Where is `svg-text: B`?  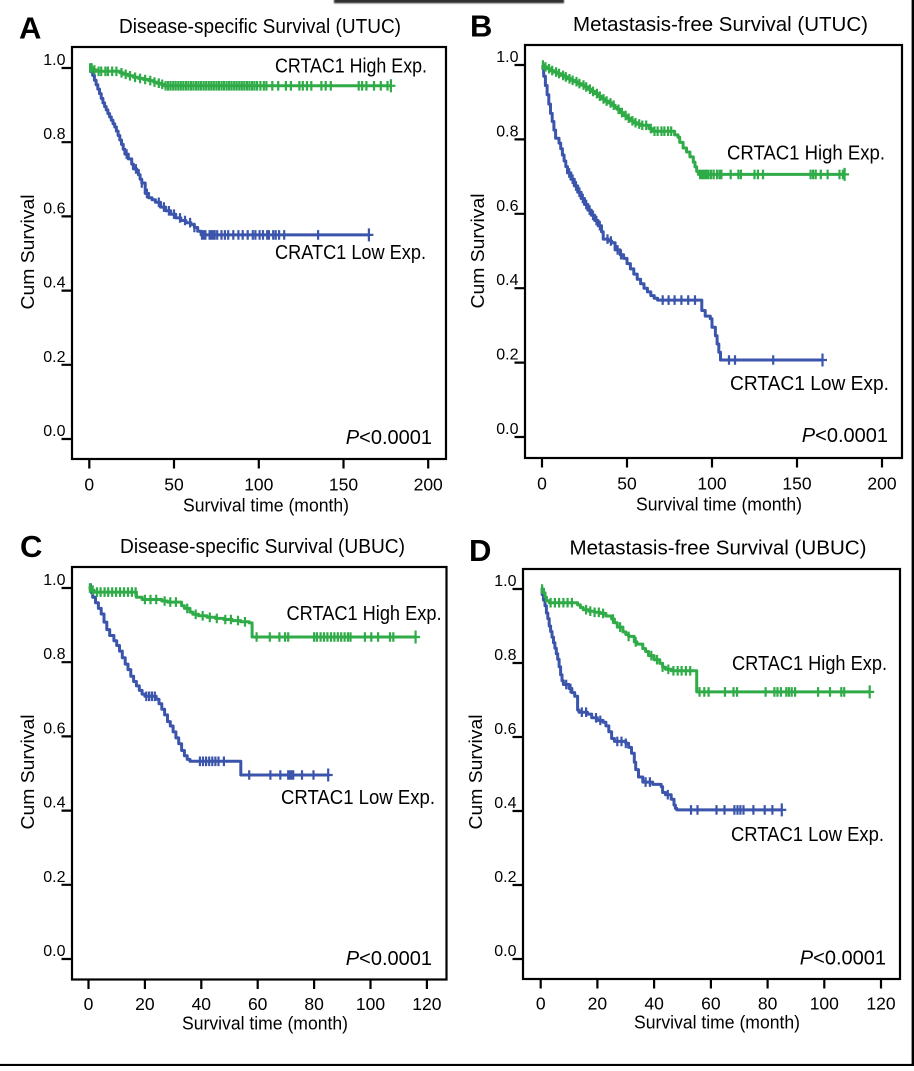 svg-text: B is located at coordinates (481, 26).